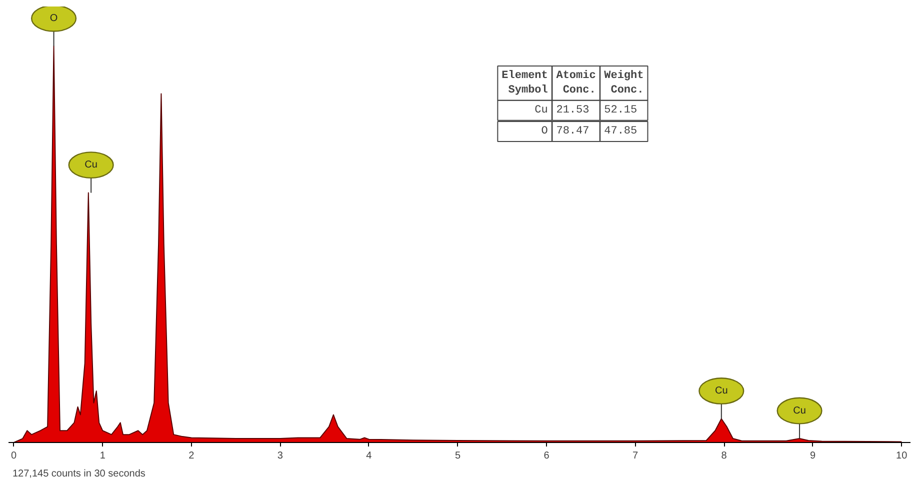  What do you see at coordinates (369, 456) in the screenshot?
I see `x-tick-label: 4` at bounding box center [369, 456].